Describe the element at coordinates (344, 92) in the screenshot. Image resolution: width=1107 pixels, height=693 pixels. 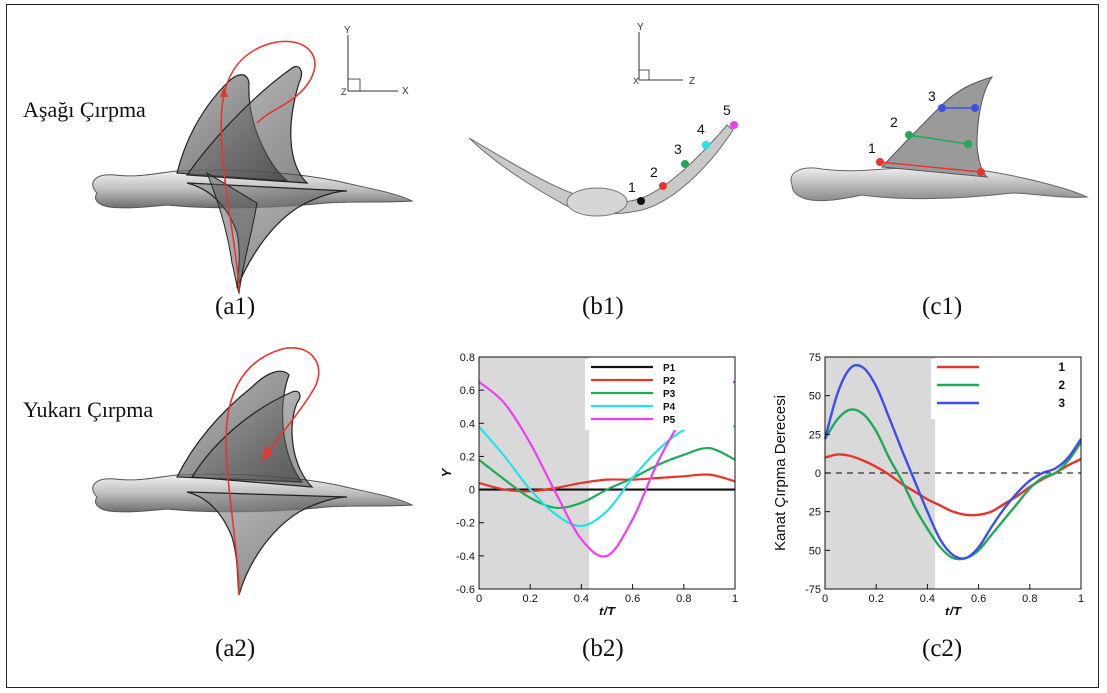
I see `axis-z-label-a1: Z` at that location.